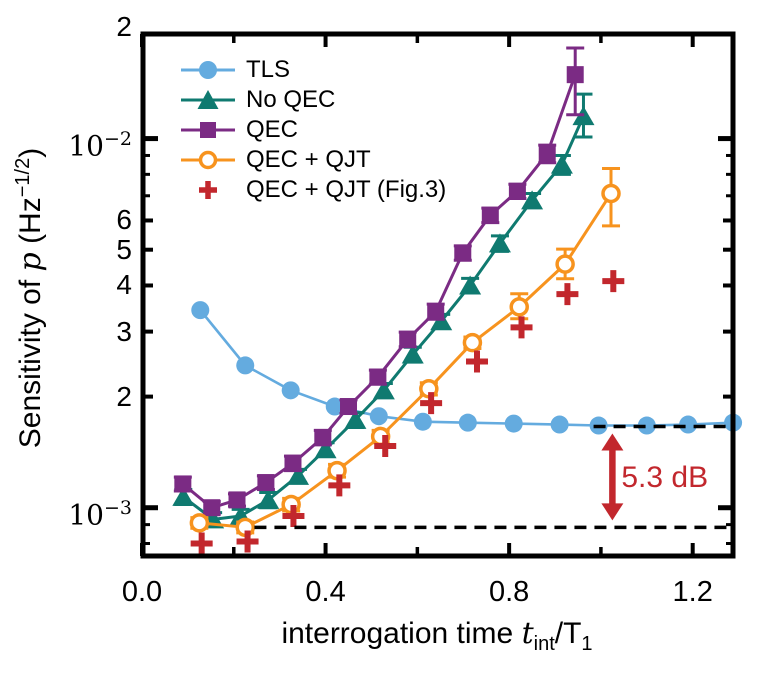  I want to click on y-tick-label: 10−2, so click(100, 144).